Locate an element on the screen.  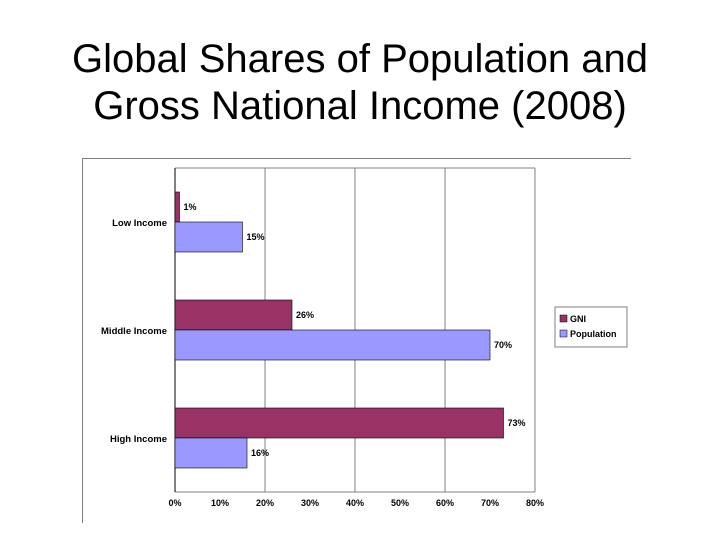
x-tick-label: 20% is located at coordinates (265, 503).